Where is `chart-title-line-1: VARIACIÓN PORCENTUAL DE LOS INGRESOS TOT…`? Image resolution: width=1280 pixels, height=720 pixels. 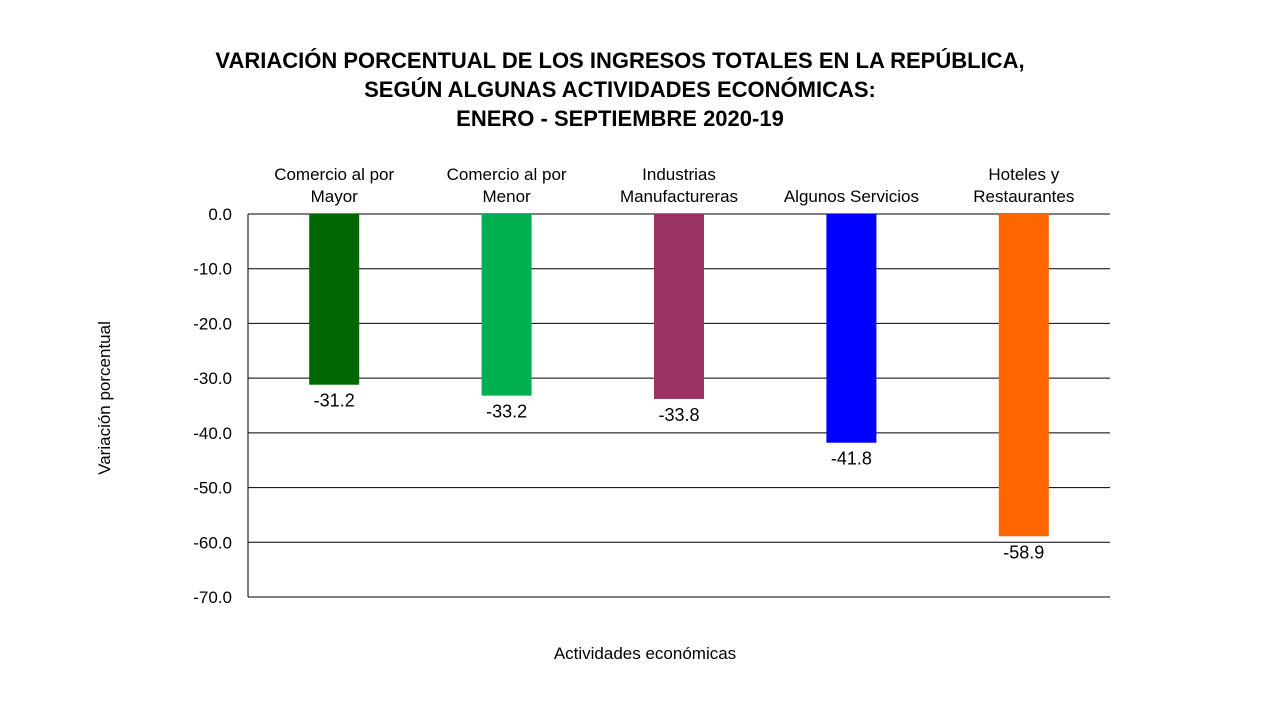 chart-title-line-1: VARIACIÓN PORCENTUAL DE LOS INGRESOS TOT… is located at coordinates (620, 60).